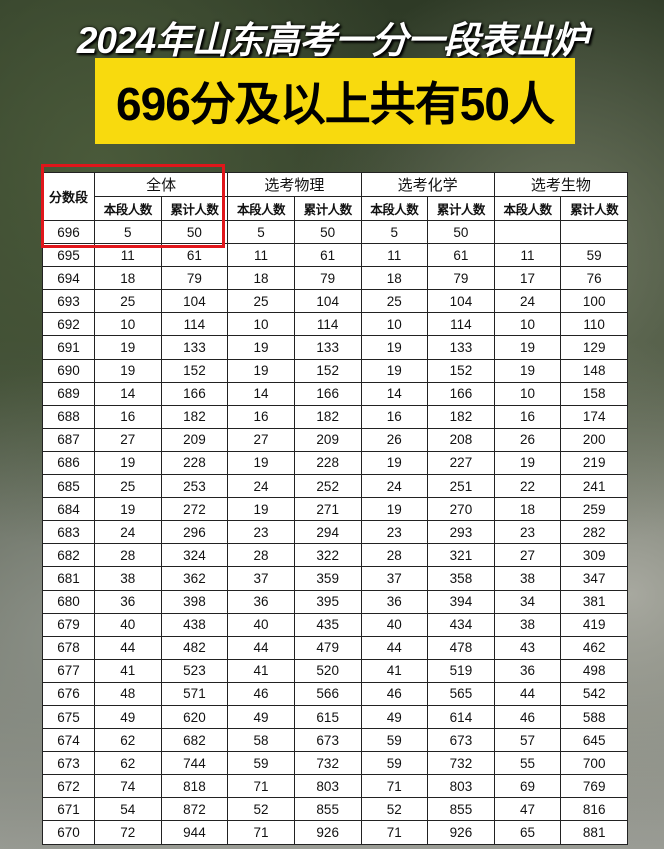 Image resolution: width=664 pixels, height=849 pixels. I want to click on count-cell: 615, so click(327, 717).